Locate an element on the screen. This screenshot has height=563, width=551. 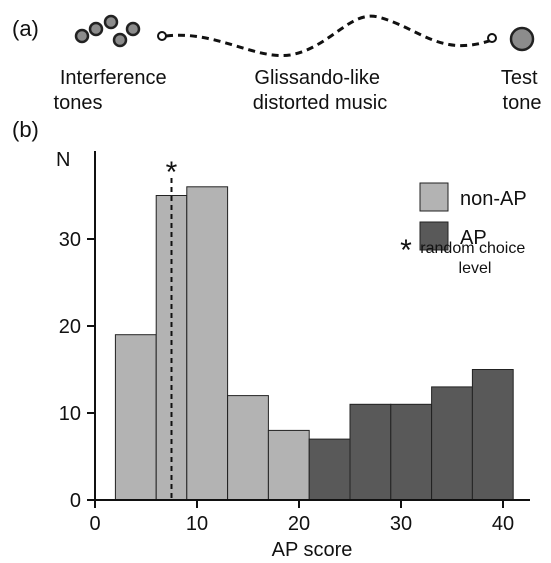
y-tick-label-30: 30 is located at coordinates (70, 240).